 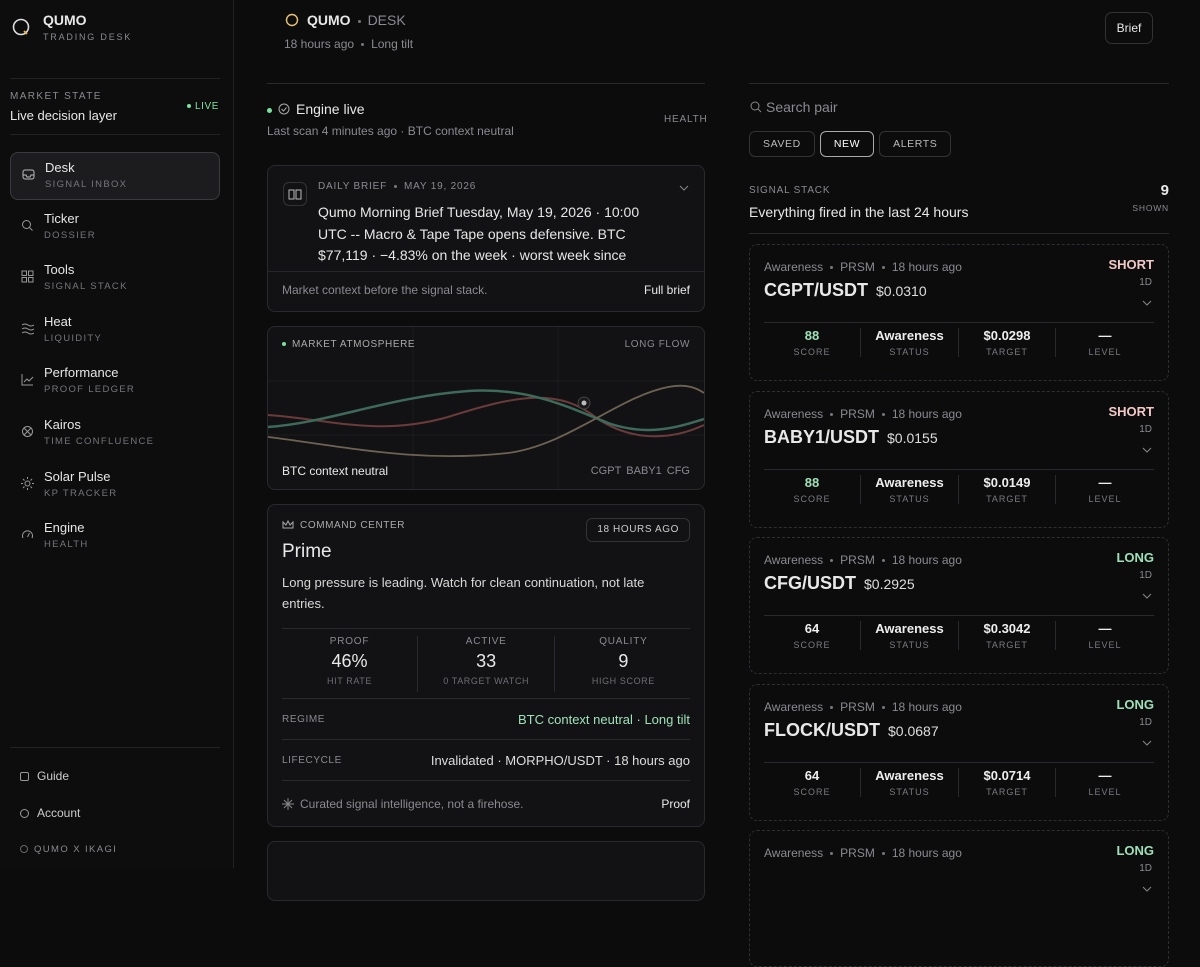 I want to click on nav-item: Solar Pulse KP TRACKER, so click(x=115, y=486).